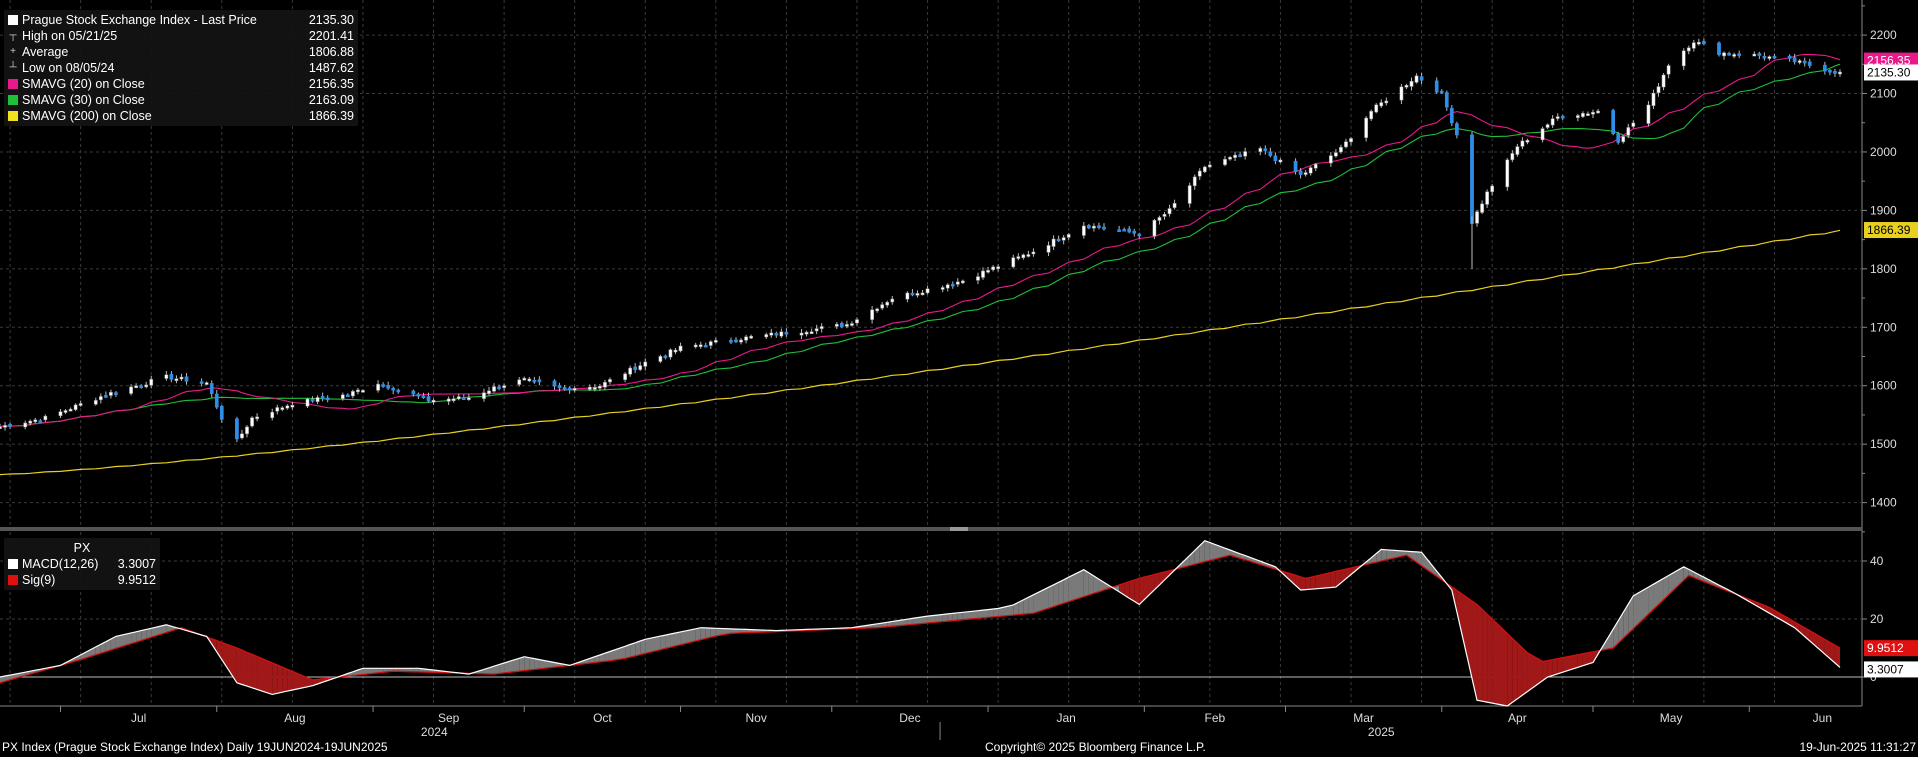  Describe the element at coordinates (136, 564) in the screenshot. I see `legend-value: 3.3007` at that location.